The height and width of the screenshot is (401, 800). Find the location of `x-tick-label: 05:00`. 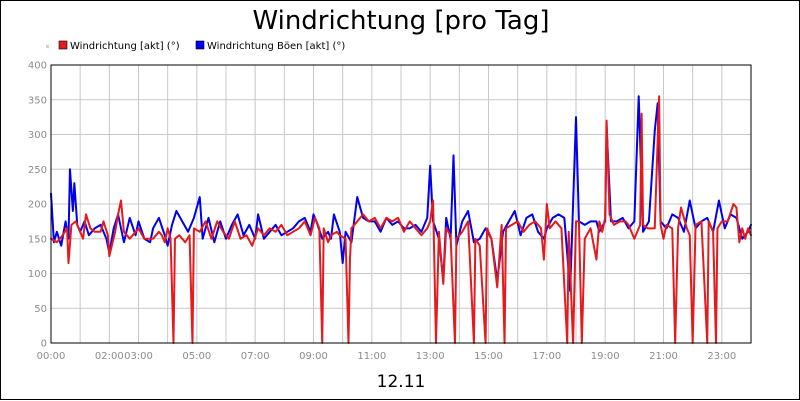

x-tick-label: 05:00 is located at coordinates (196, 356).